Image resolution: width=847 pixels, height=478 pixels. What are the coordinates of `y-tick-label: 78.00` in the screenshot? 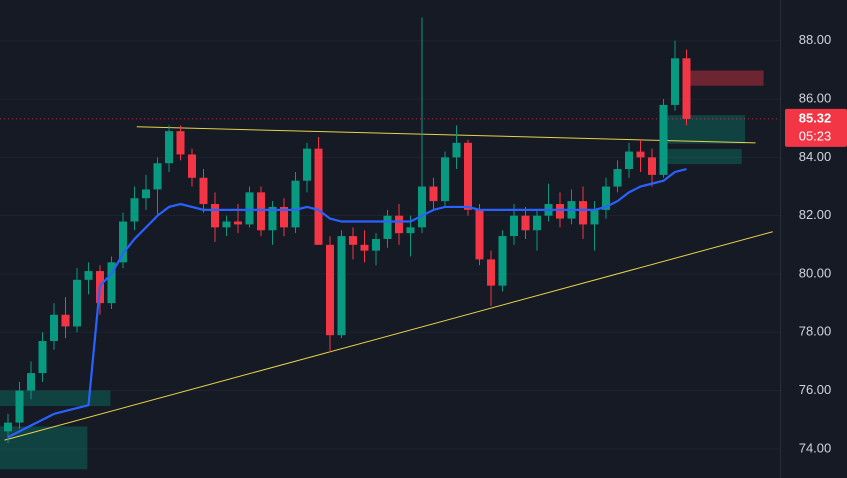 It's located at (815, 331).